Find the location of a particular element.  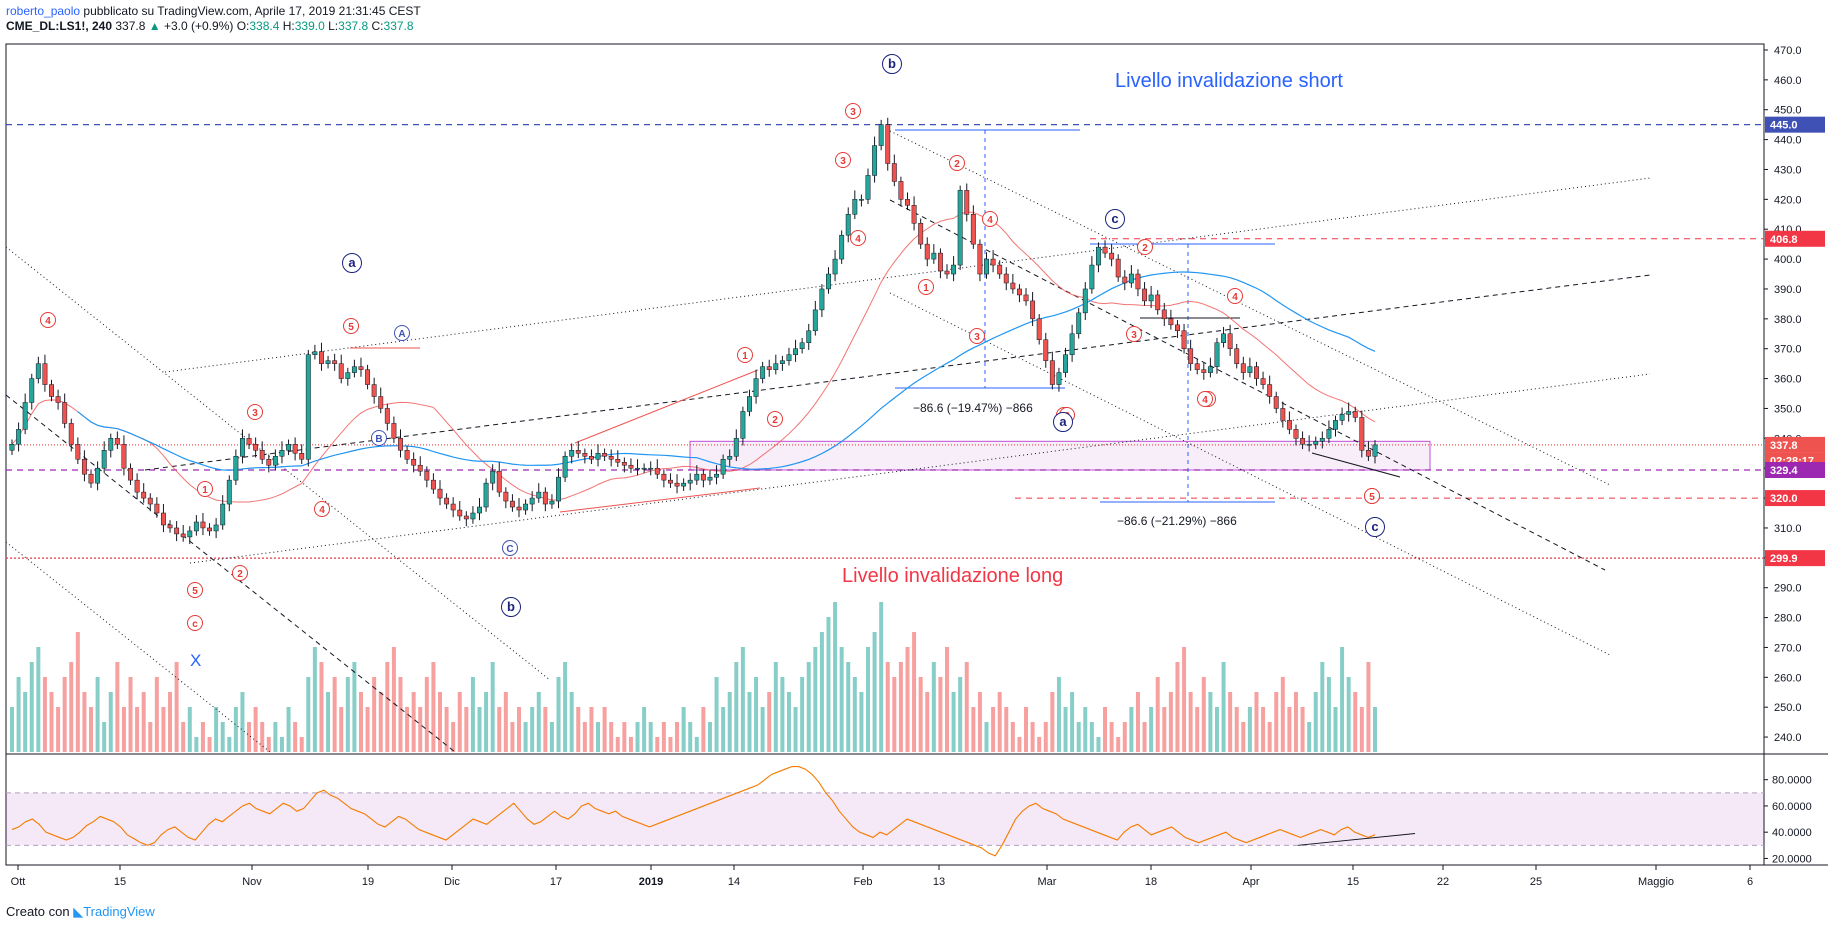

wave-label-blue is located at coordinates (892, 64).